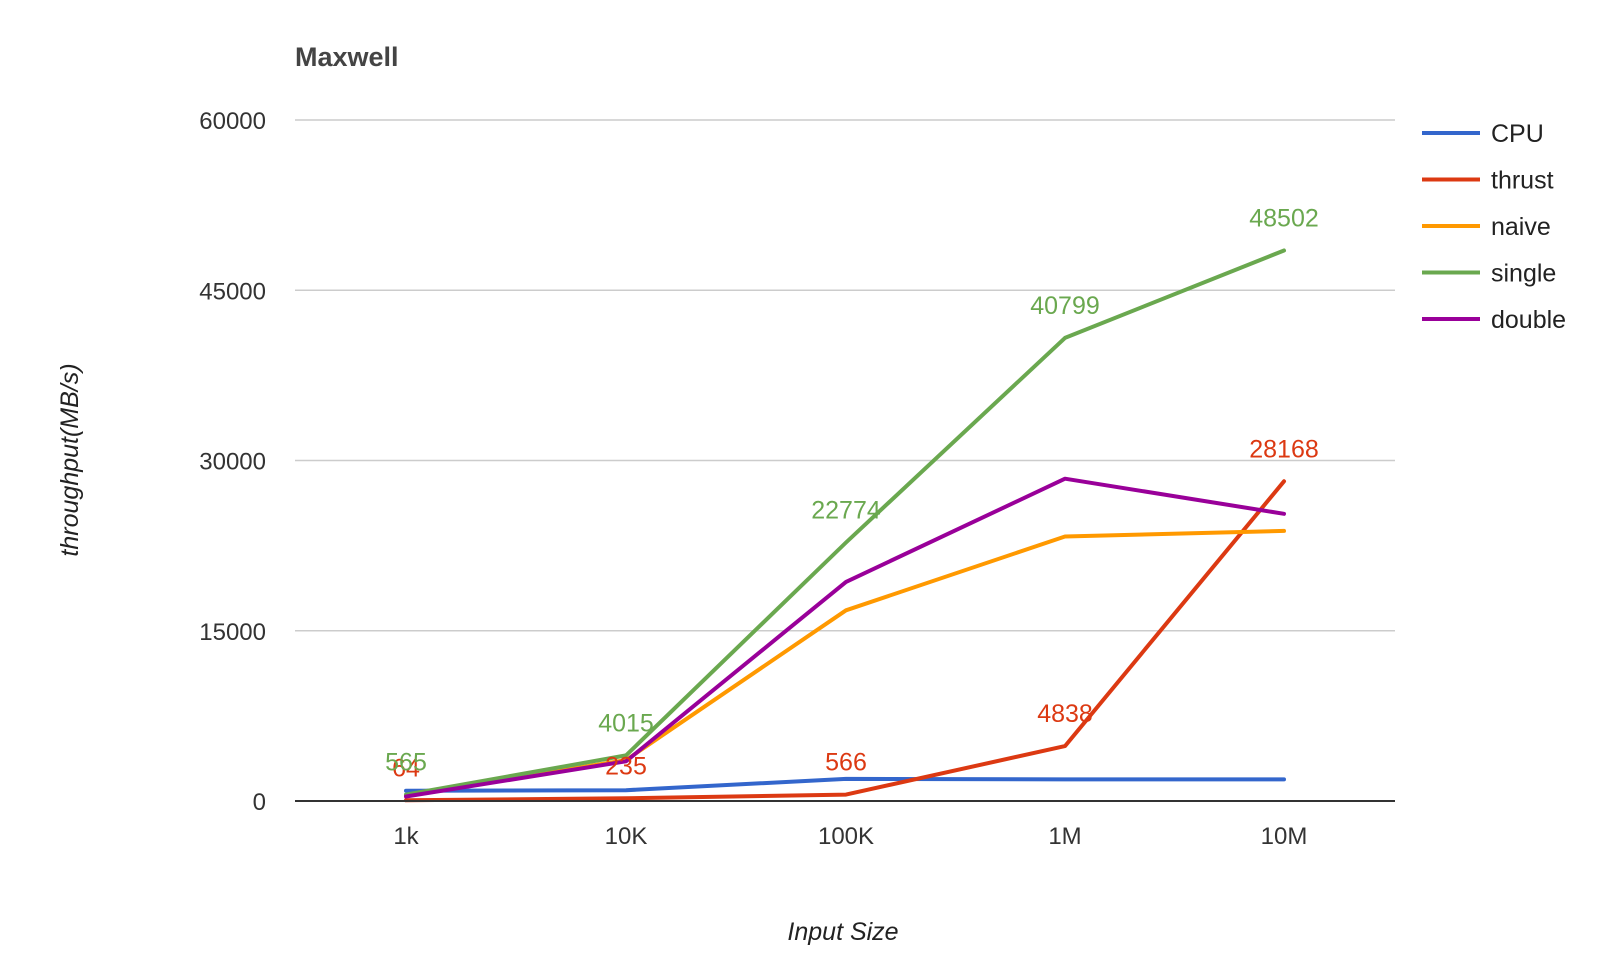 This screenshot has width=1610, height=973. Describe the element at coordinates (1488, 181) in the screenshot. I see `legend-item-thrust: thrust` at that location.